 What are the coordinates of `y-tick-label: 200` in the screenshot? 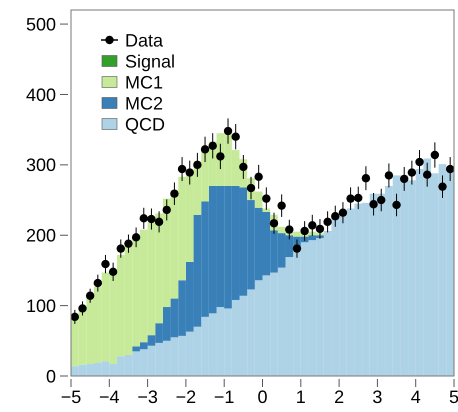 It's located at (41, 236).